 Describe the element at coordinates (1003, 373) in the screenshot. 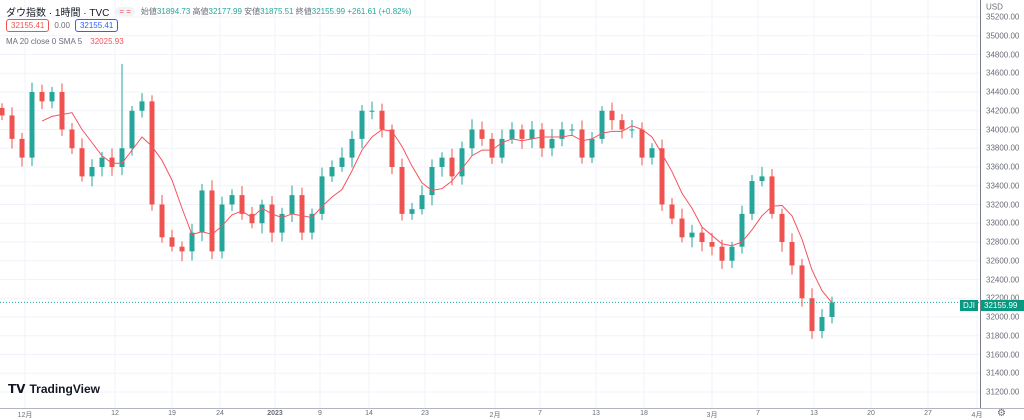

I see `price-tick-label: 31400.00` at that location.